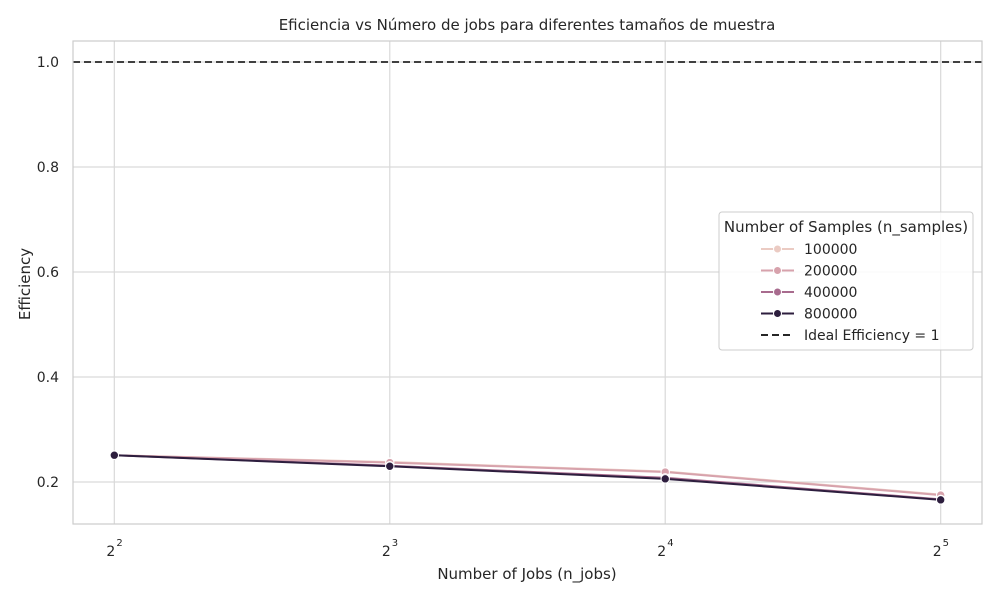  Describe the element at coordinates (48, 378) in the screenshot. I see `y-tick-label: 0.4` at that location.